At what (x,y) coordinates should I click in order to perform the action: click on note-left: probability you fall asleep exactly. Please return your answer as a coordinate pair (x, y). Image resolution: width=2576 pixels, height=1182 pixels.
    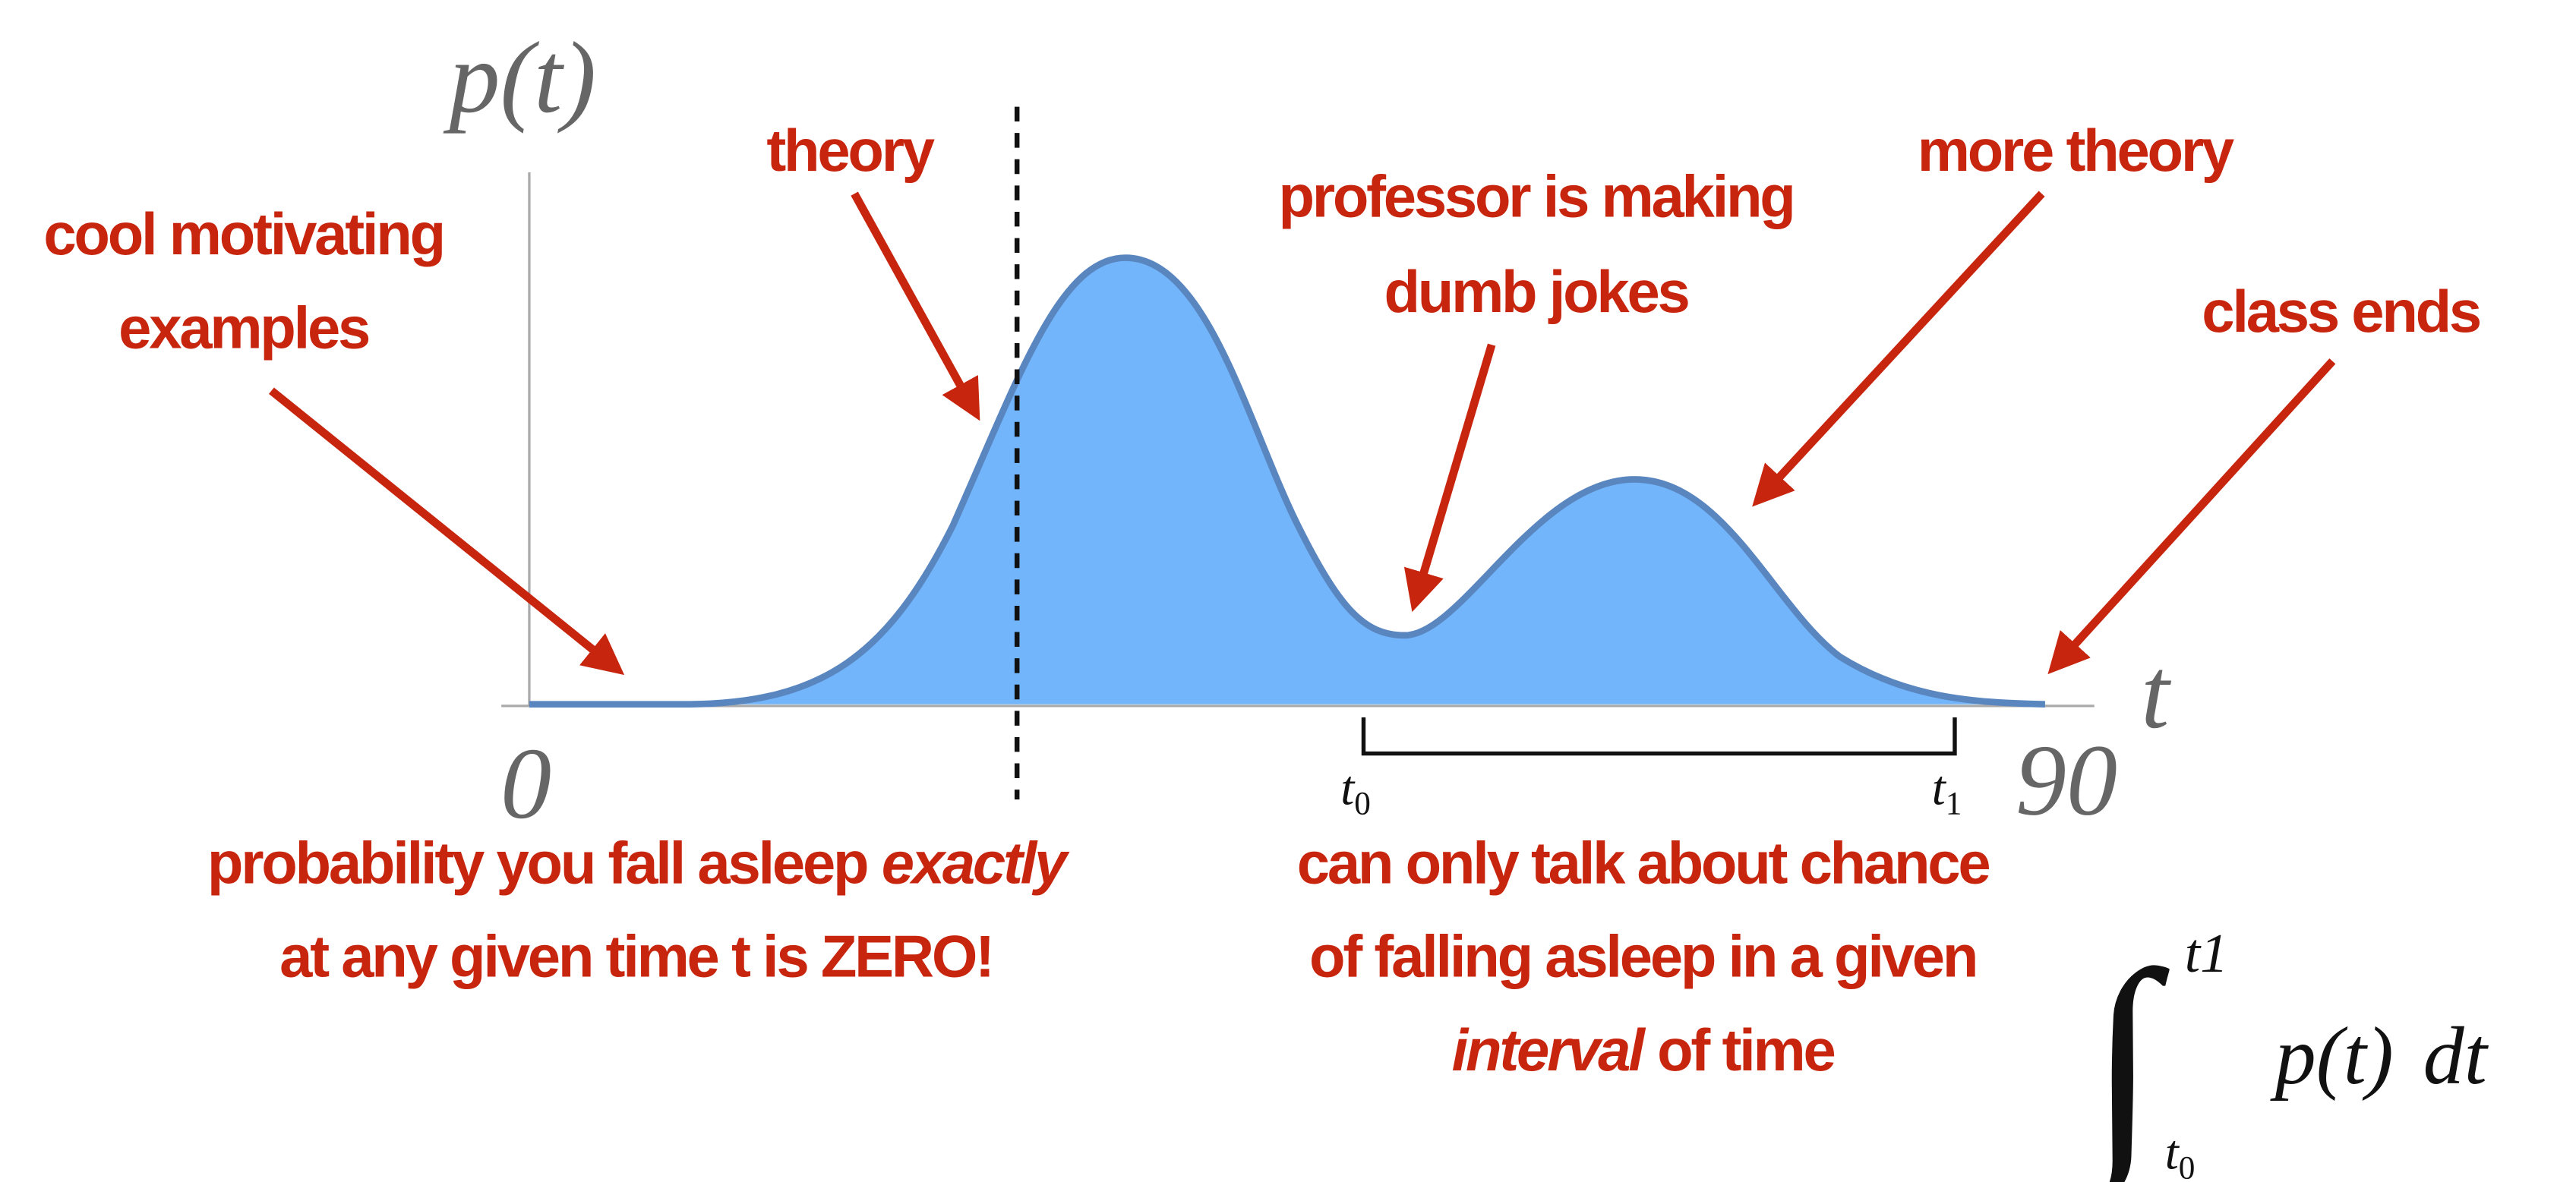
    Looking at the image, I should click on (638, 863).